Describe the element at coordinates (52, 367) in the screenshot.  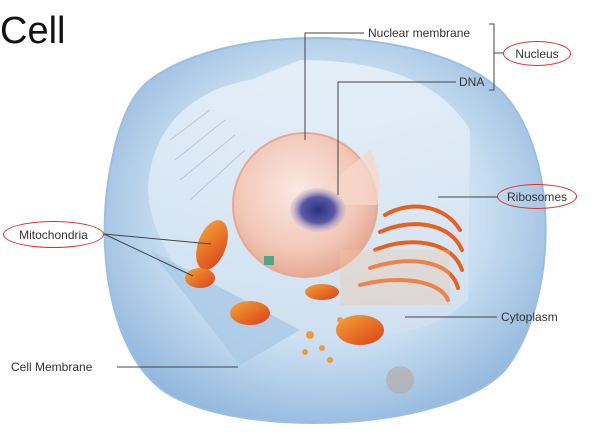
I see `label-cell-membrane: Cell Membrane` at that location.